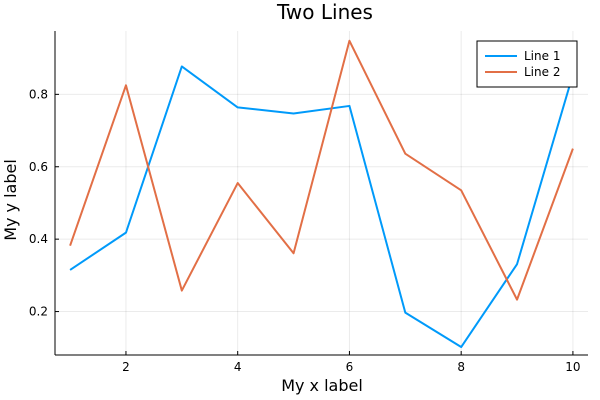 This screenshot has width=600, height=400. Describe the element at coordinates (350, 367) in the screenshot. I see `x-tick-label: 6` at that location.